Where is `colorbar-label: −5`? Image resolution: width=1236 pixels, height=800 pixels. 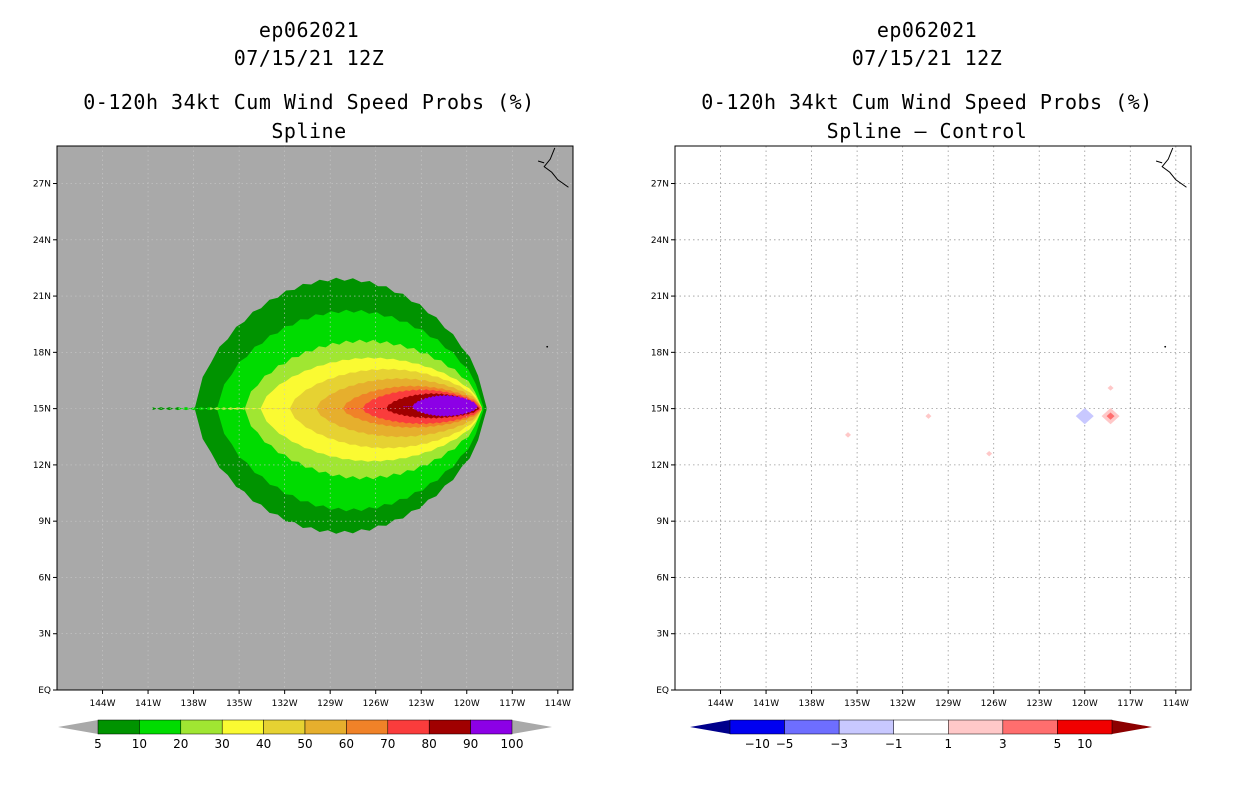 colorbar-label: −5 is located at coordinates (785, 744).